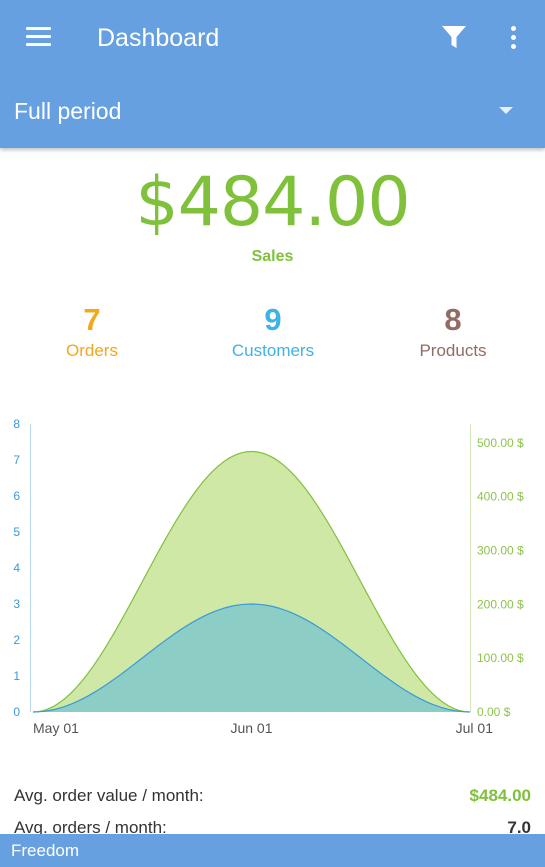 This screenshot has height=867, width=545. I want to click on customers-stat: 9 Customers, so click(273, 331).